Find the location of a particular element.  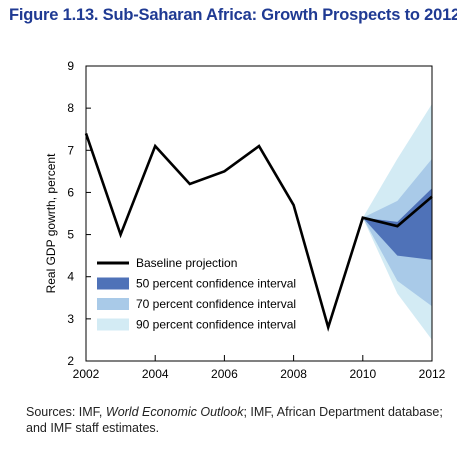

y-tick-label: 8 is located at coordinates (70, 108).